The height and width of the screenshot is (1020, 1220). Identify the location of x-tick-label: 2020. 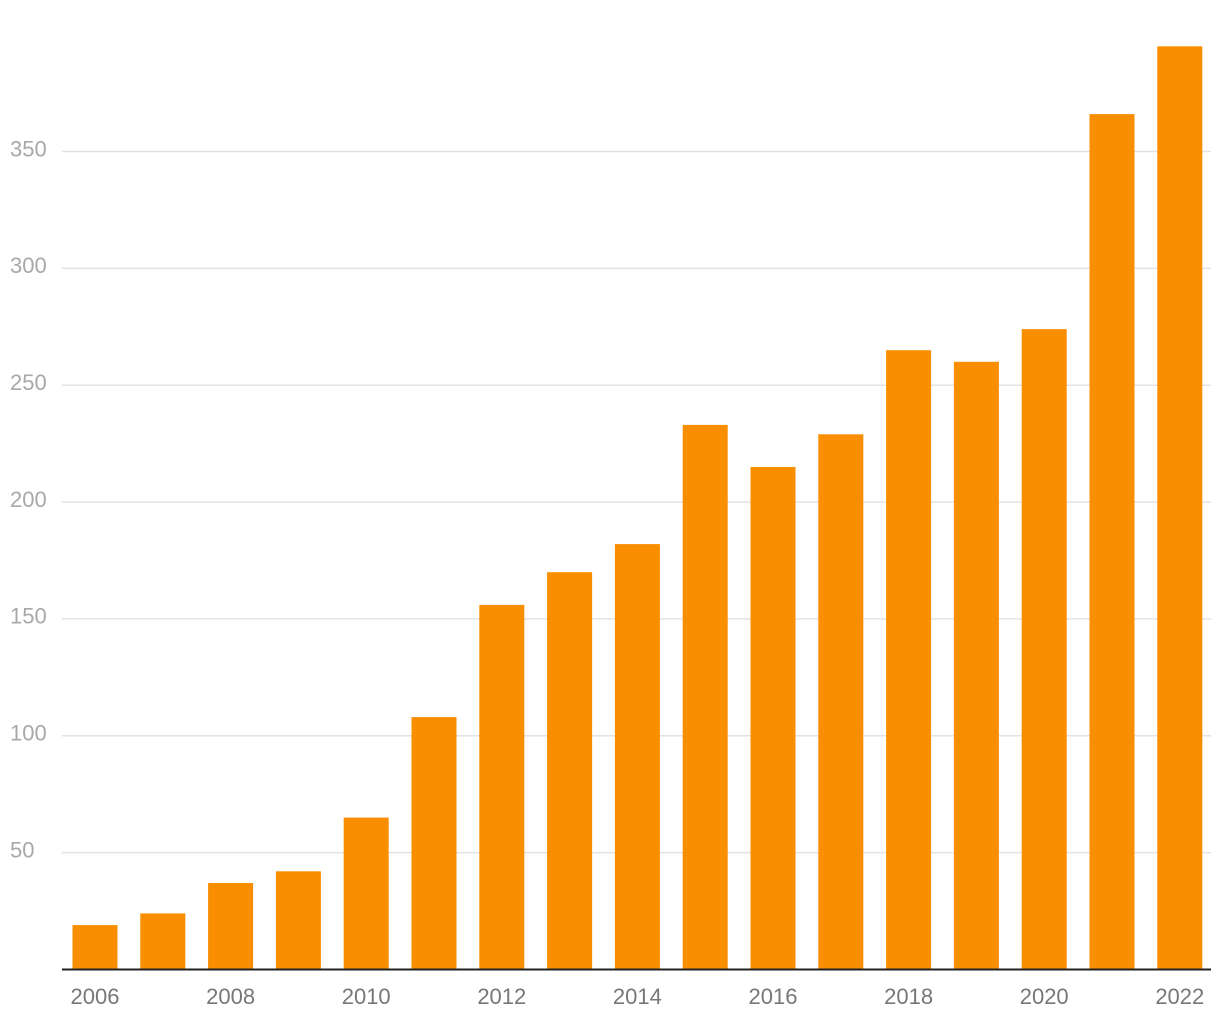
(1044, 996).